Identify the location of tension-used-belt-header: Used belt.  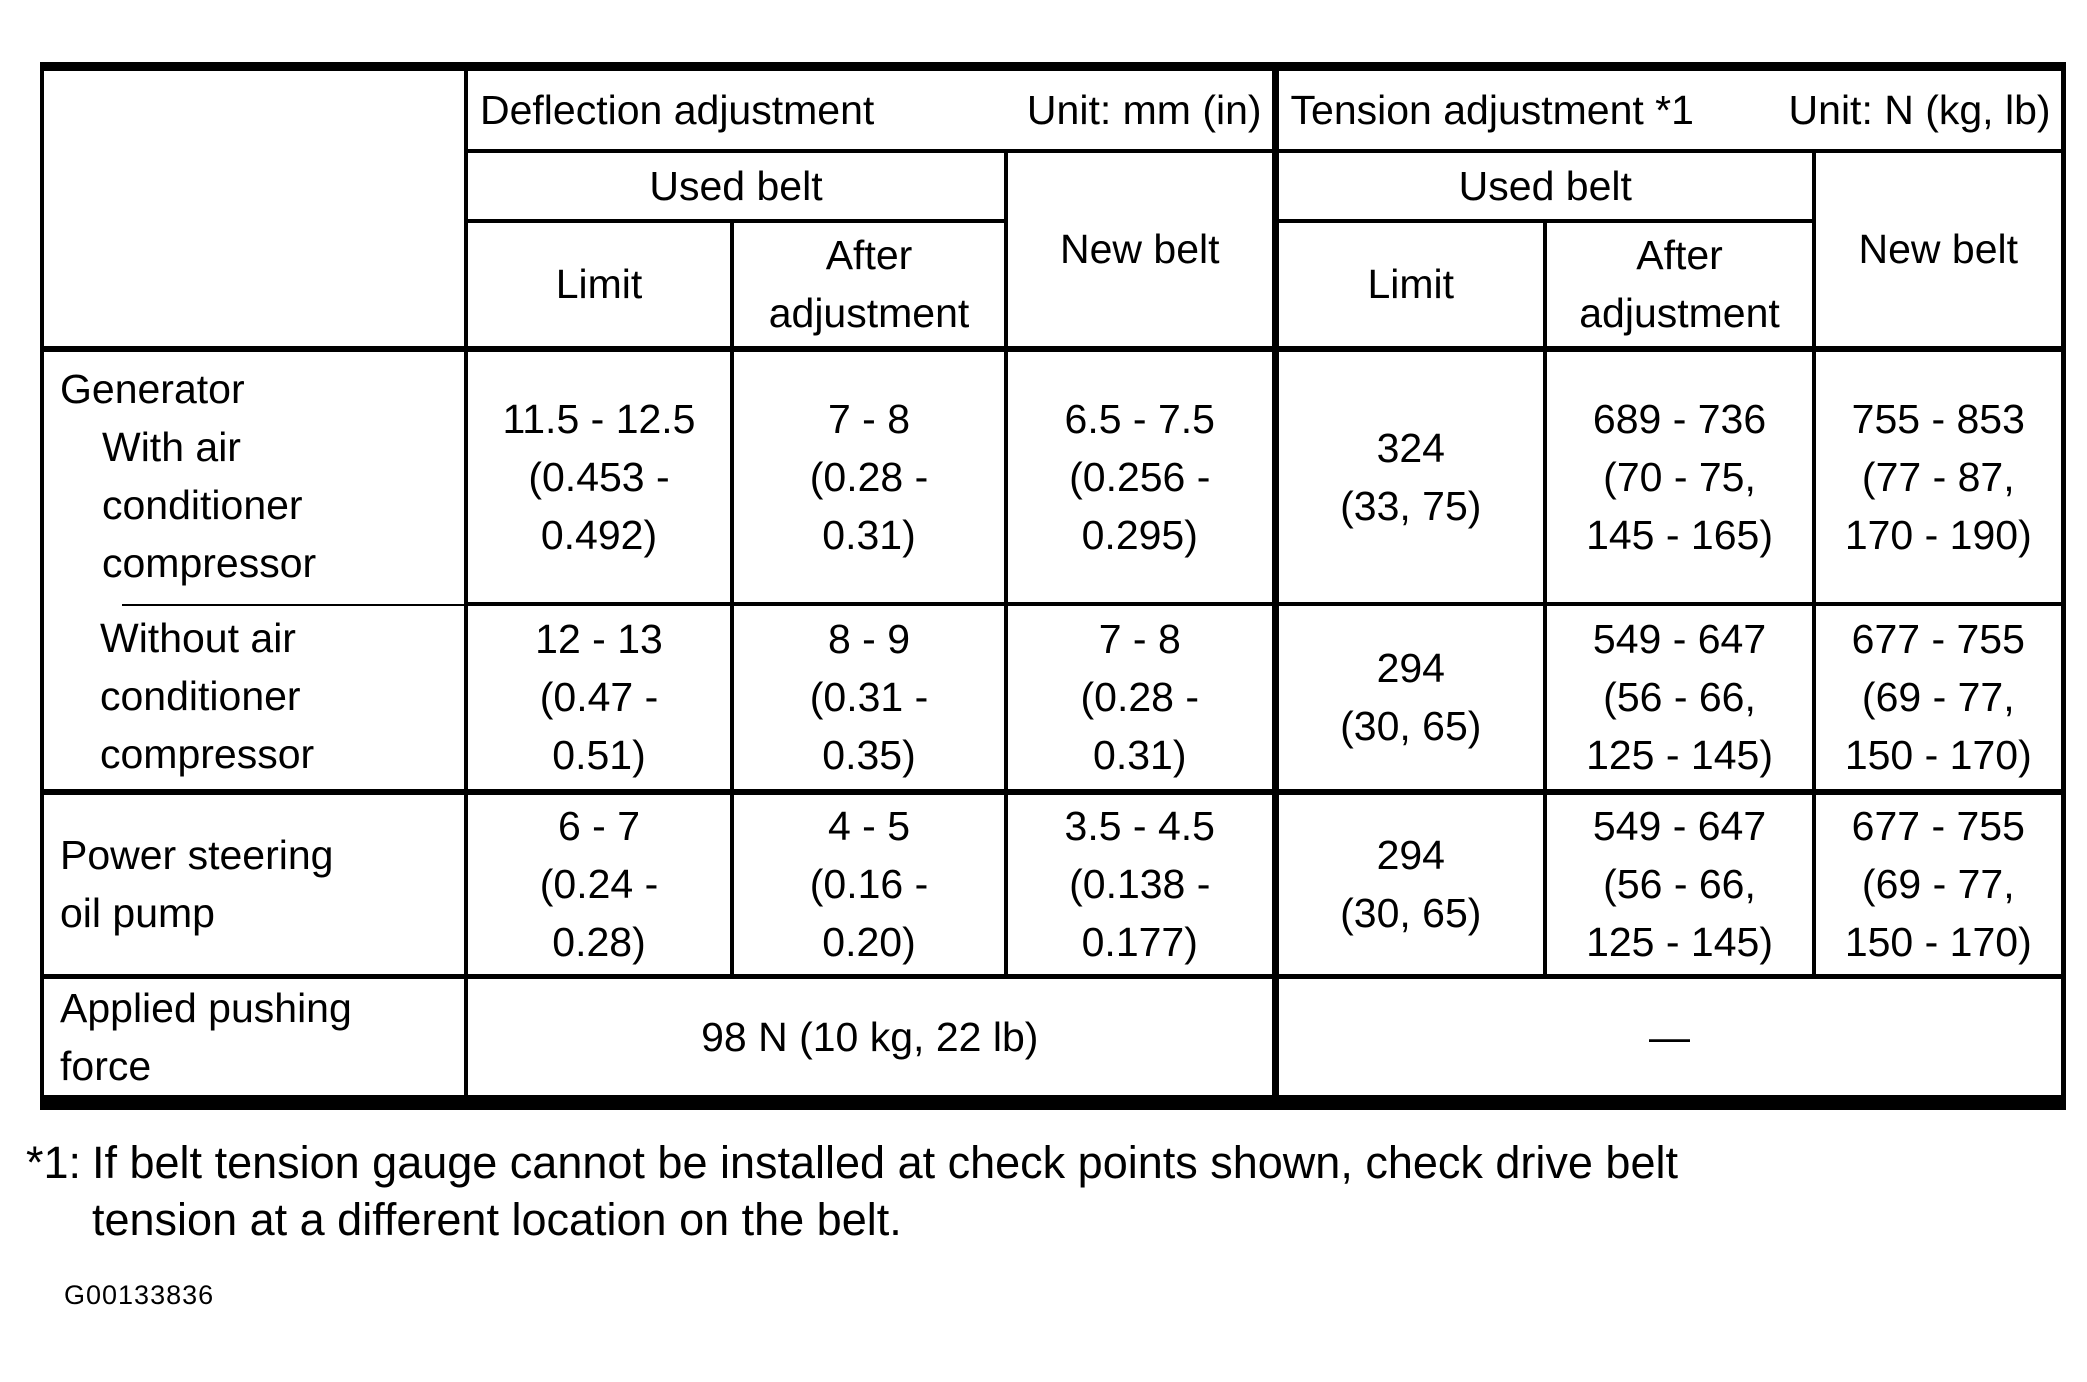
(1545, 185).